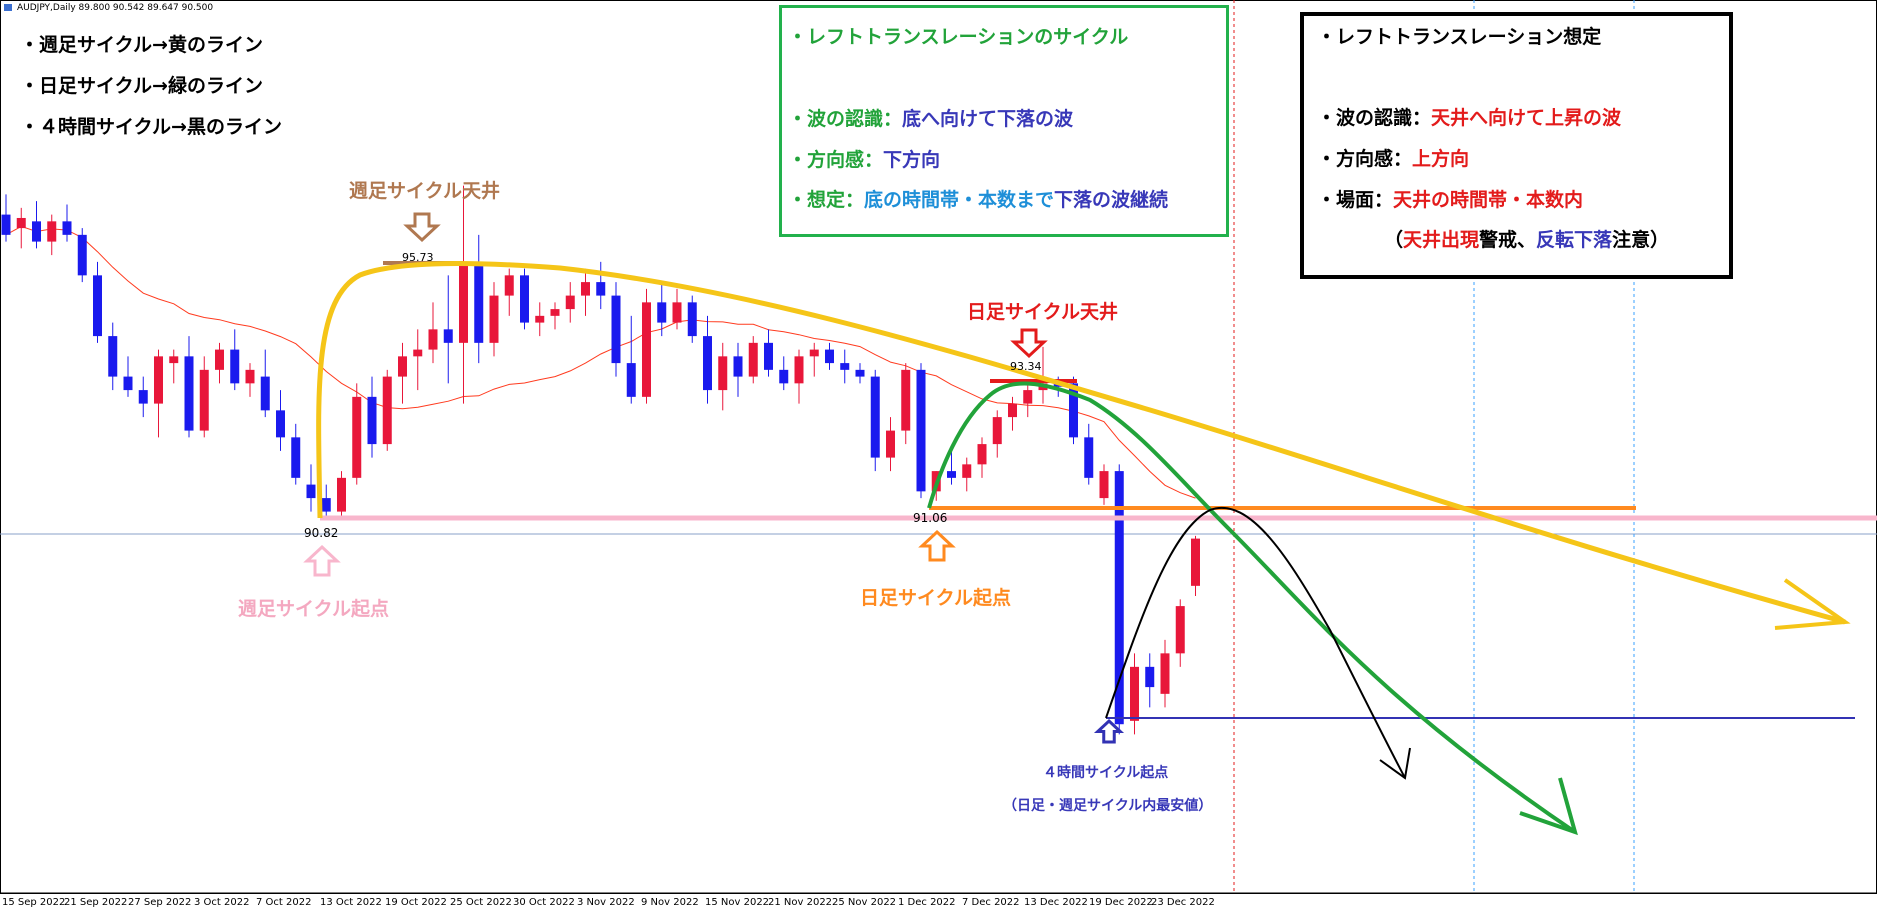  What do you see at coordinates (1056, 902) in the screenshot?
I see `x-tick: 13 Dec 2022` at bounding box center [1056, 902].